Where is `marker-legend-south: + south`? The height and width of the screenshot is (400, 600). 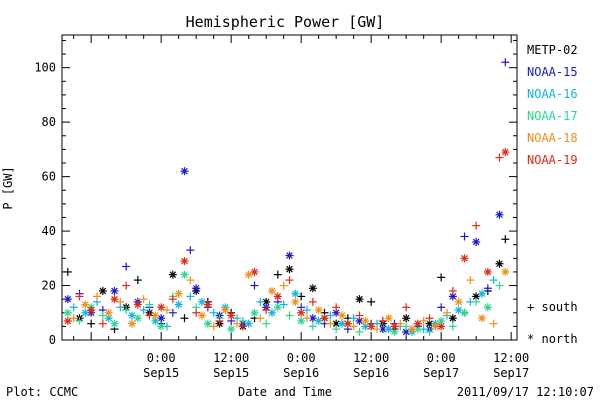
marker-legend-south: + south is located at coordinates (552, 307).